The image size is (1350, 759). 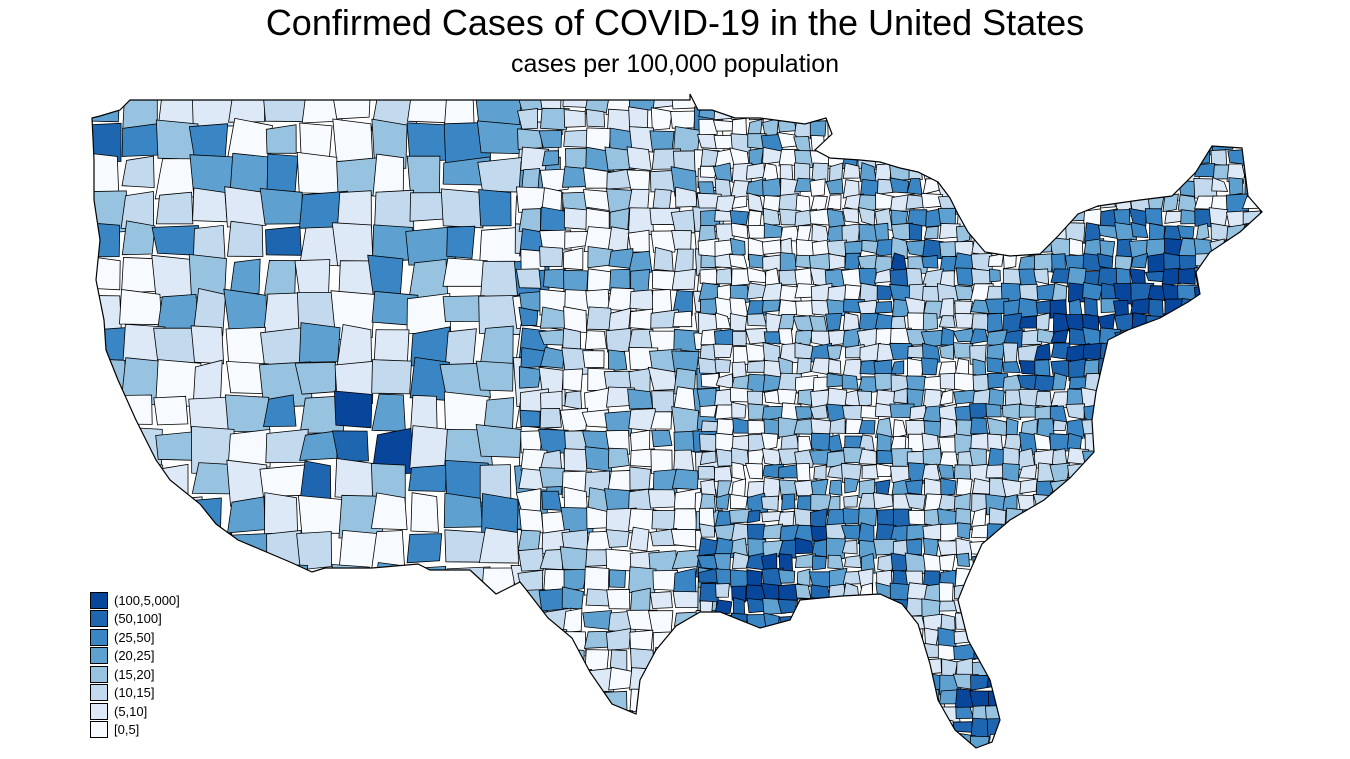 I want to click on legend-swatch, so click(x=99, y=656).